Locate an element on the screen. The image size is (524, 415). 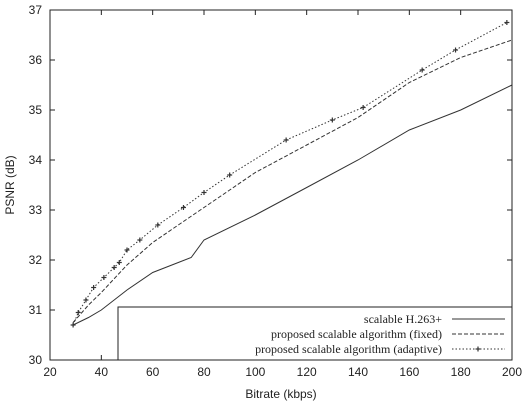
y-tick-label: 33 is located at coordinates (36, 210).